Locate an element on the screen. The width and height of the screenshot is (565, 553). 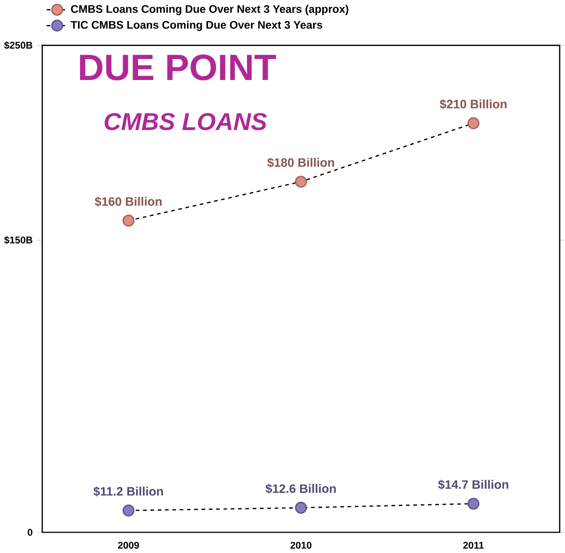
y-tick-label: 0 is located at coordinates (30, 532).